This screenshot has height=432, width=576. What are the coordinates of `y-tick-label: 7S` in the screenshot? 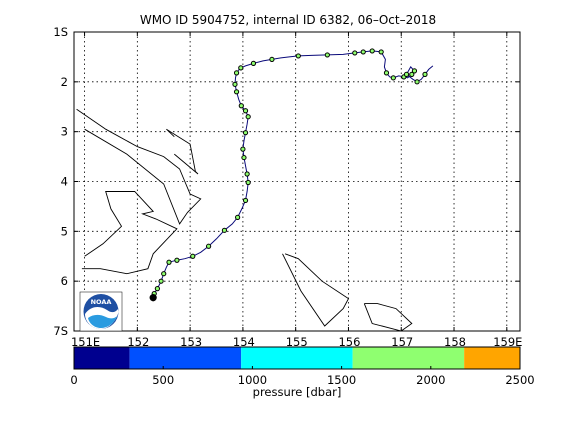 It's located at (60, 331).